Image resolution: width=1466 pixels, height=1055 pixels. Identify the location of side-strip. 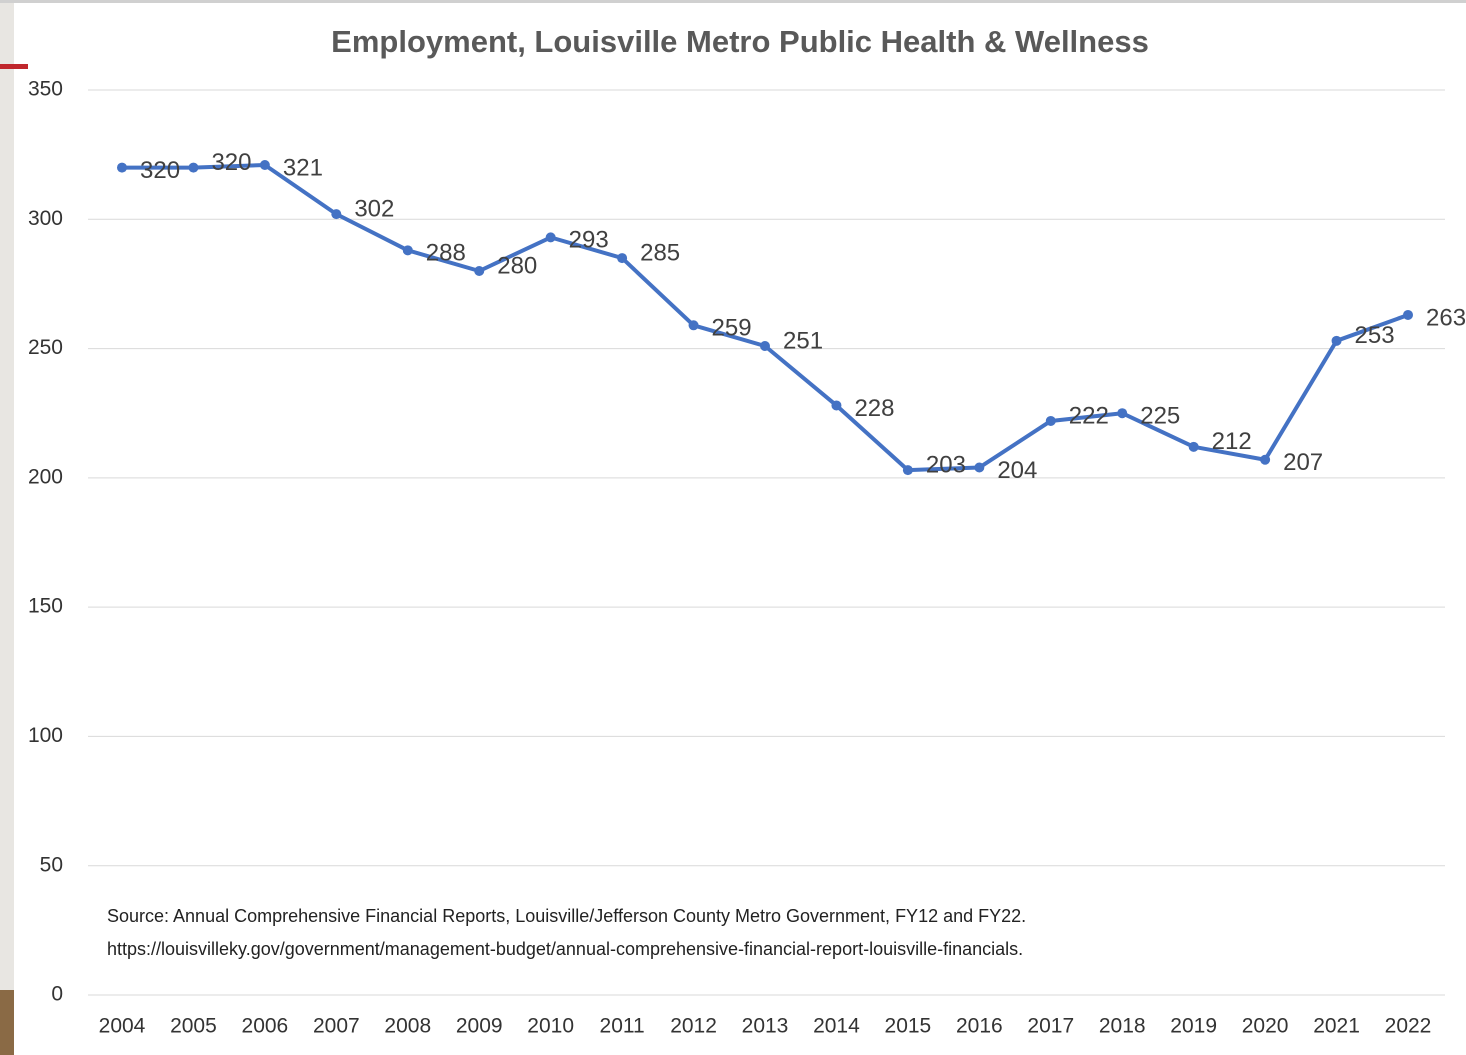
(7, 527).